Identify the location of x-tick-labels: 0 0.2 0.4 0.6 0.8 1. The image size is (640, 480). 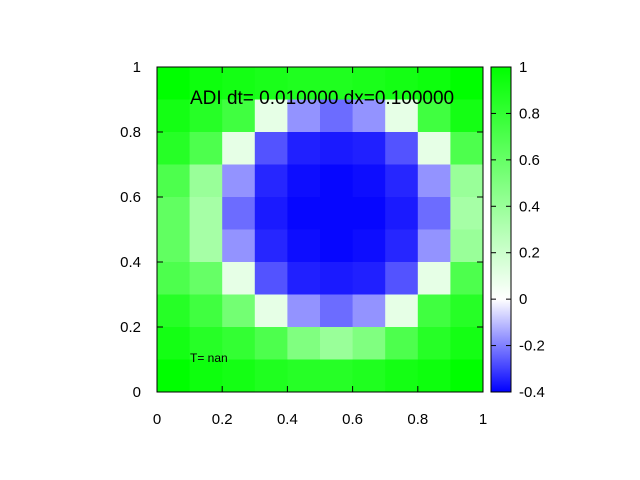
(320, 419).